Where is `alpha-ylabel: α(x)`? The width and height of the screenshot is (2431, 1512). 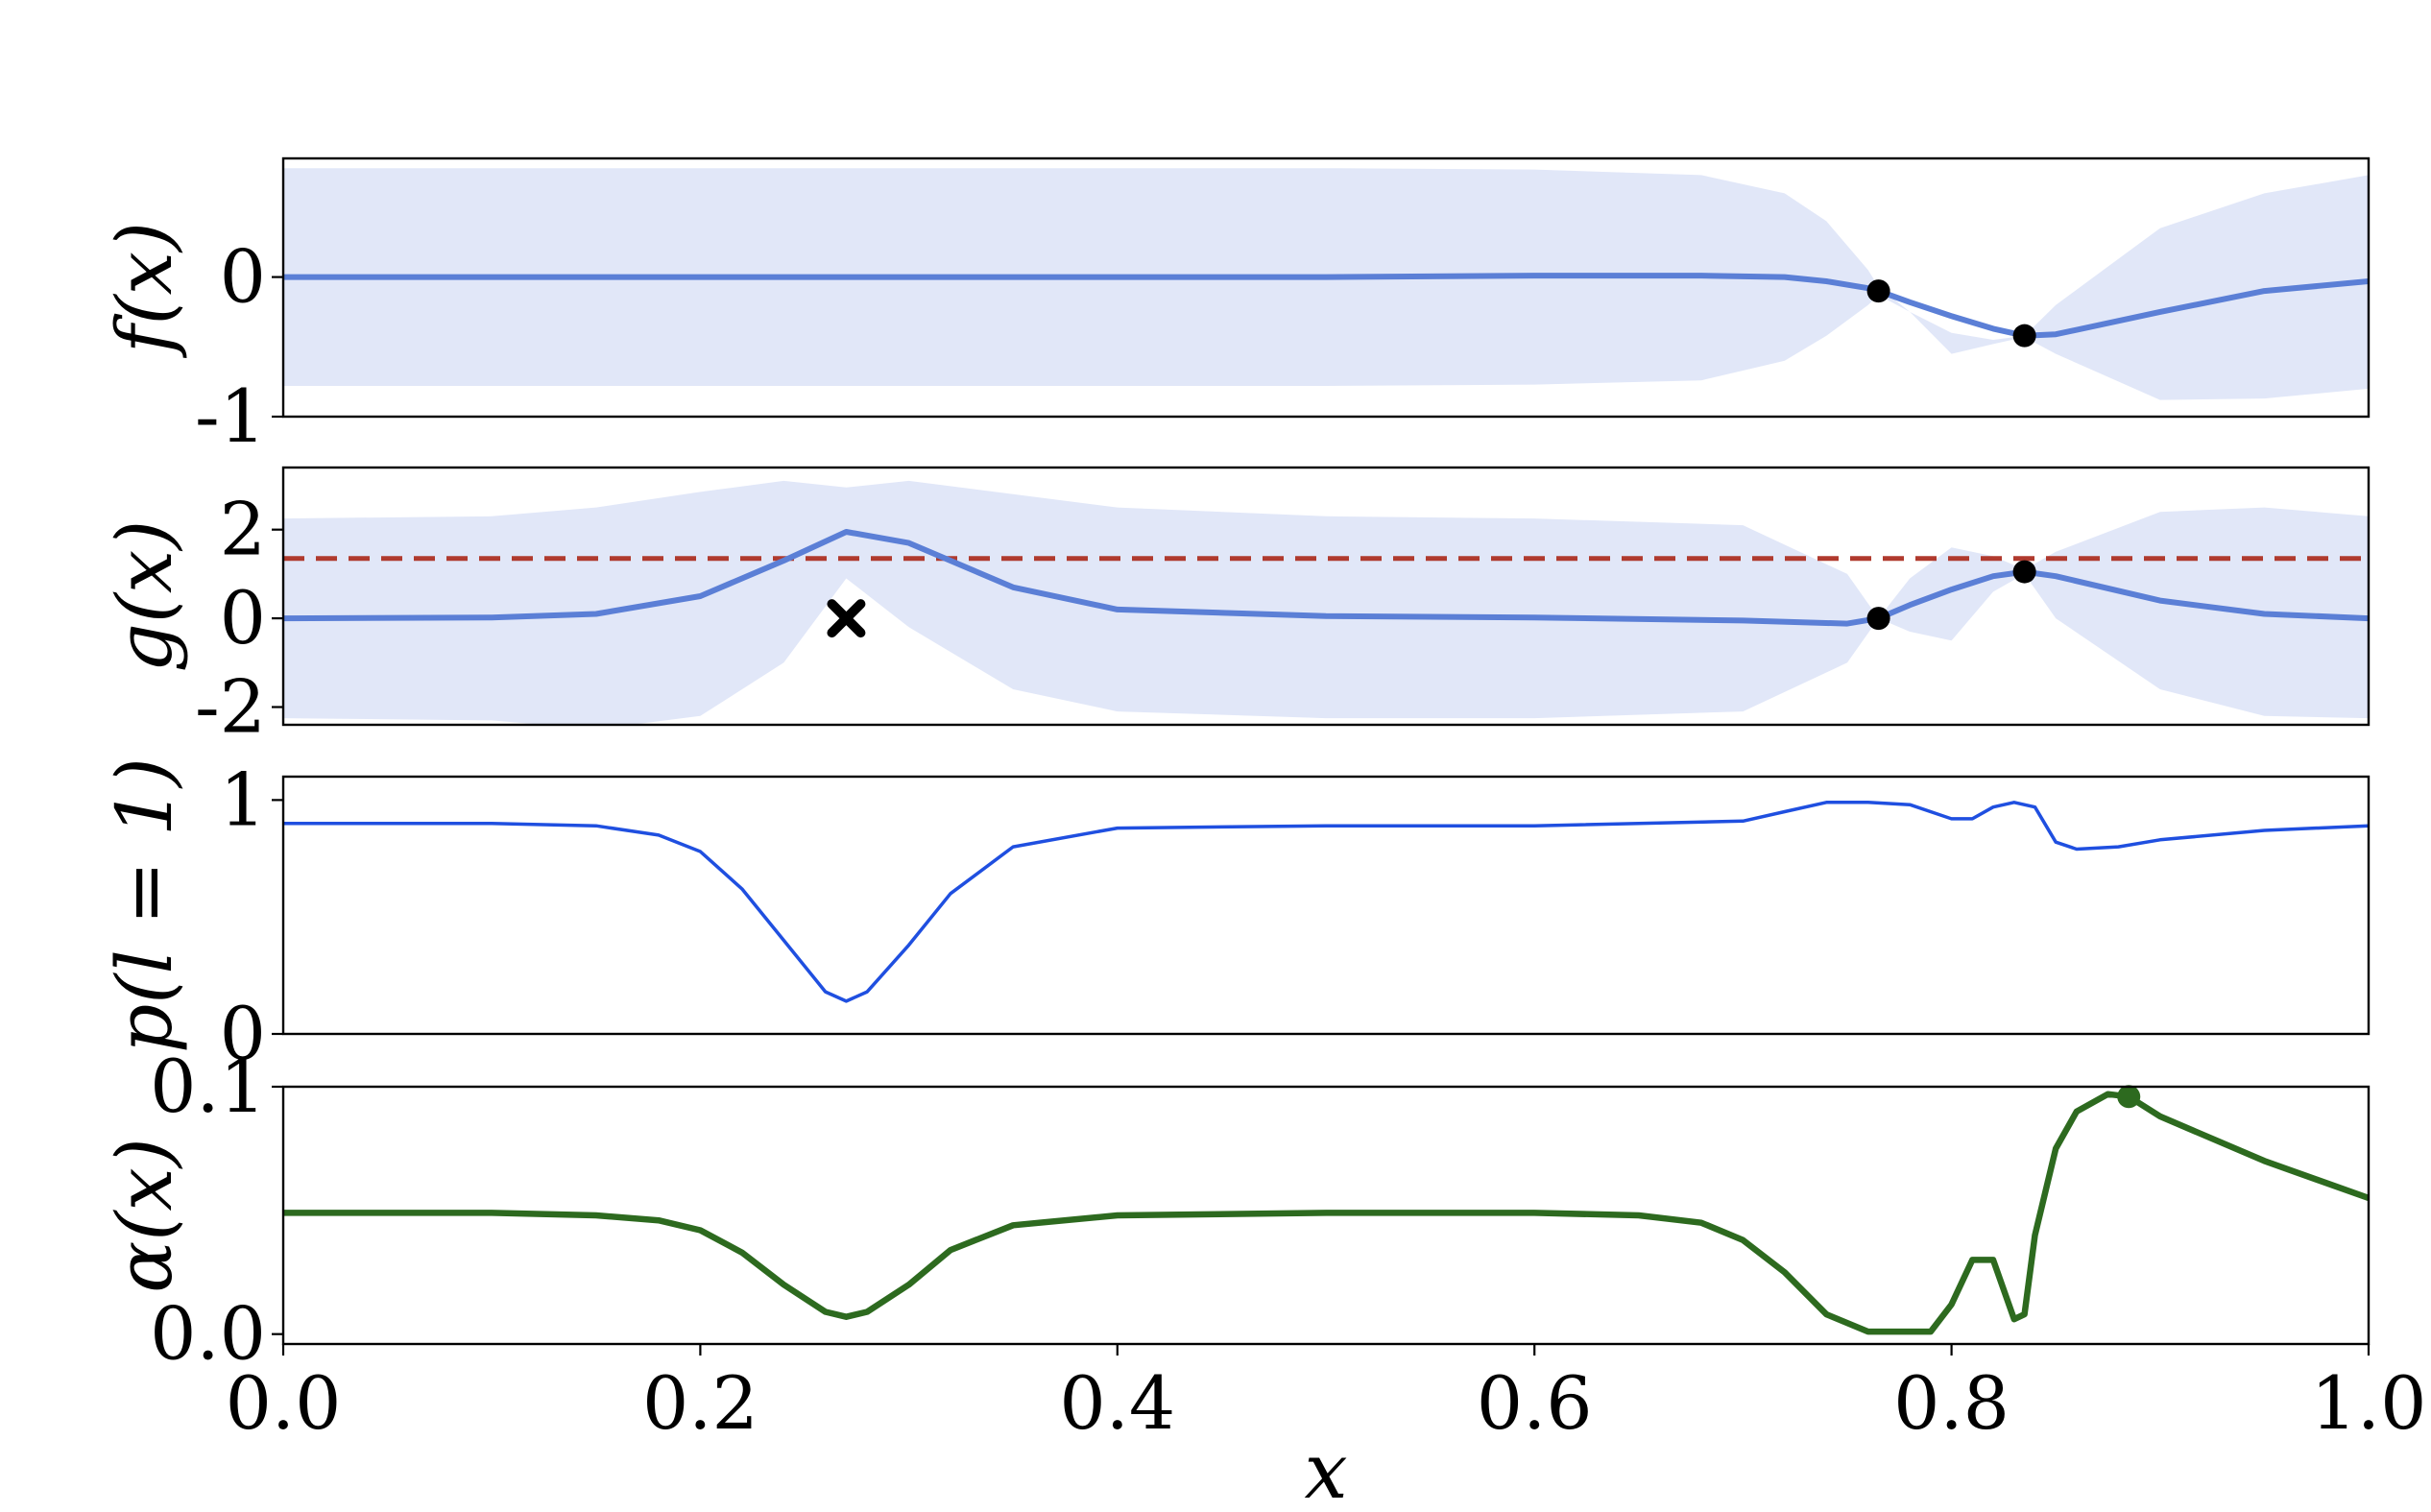
alpha-ylabel: α(x) is located at coordinates (144, 1215).